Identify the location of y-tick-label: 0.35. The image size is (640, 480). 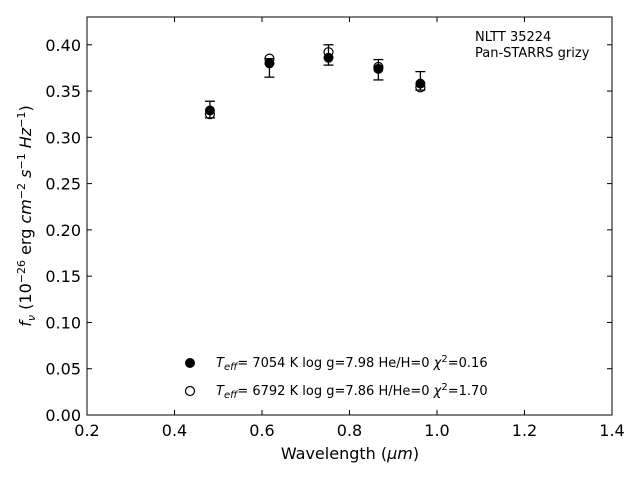
(63, 91).